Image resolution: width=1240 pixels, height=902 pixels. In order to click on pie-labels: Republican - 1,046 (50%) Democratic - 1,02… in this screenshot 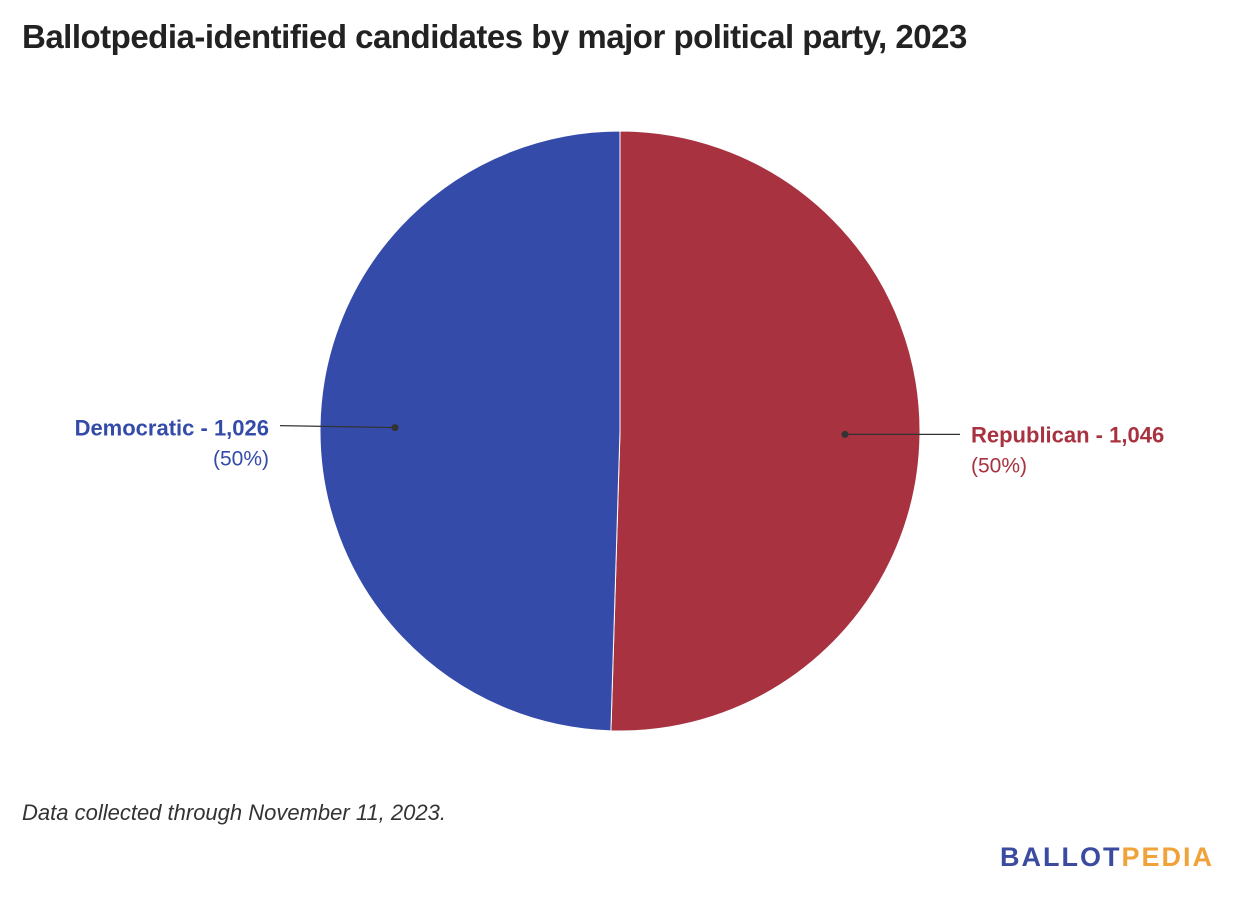, I will do `click(620, 447)`.